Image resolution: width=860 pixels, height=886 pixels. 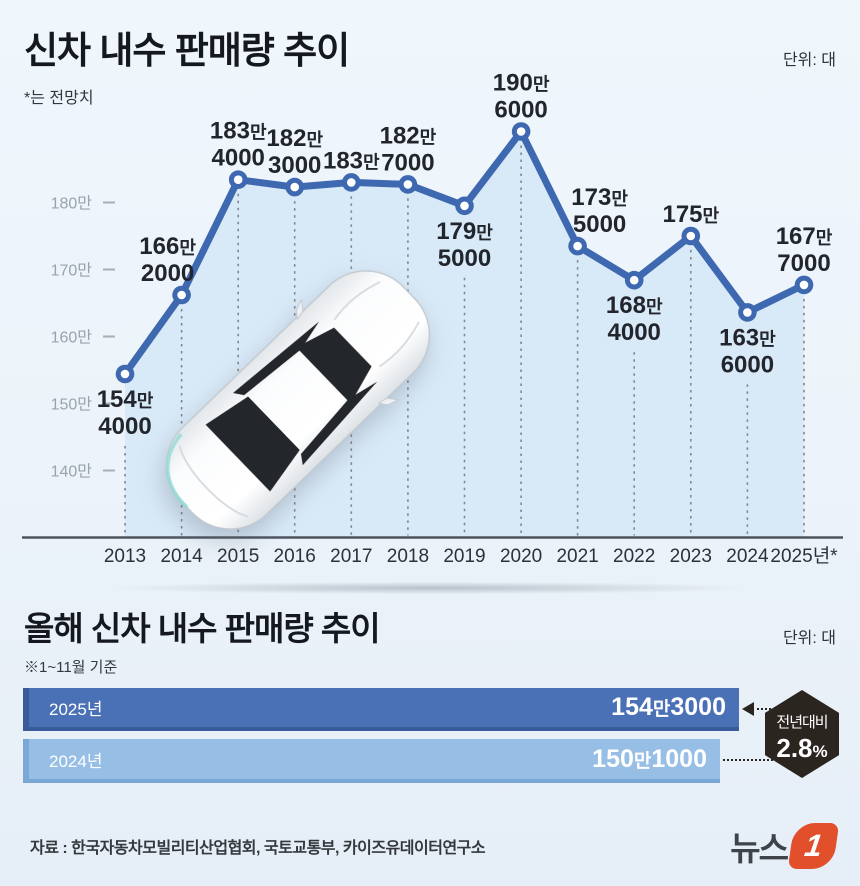 I want to click on data-point-label: 168만, so click(x=634, y=305).